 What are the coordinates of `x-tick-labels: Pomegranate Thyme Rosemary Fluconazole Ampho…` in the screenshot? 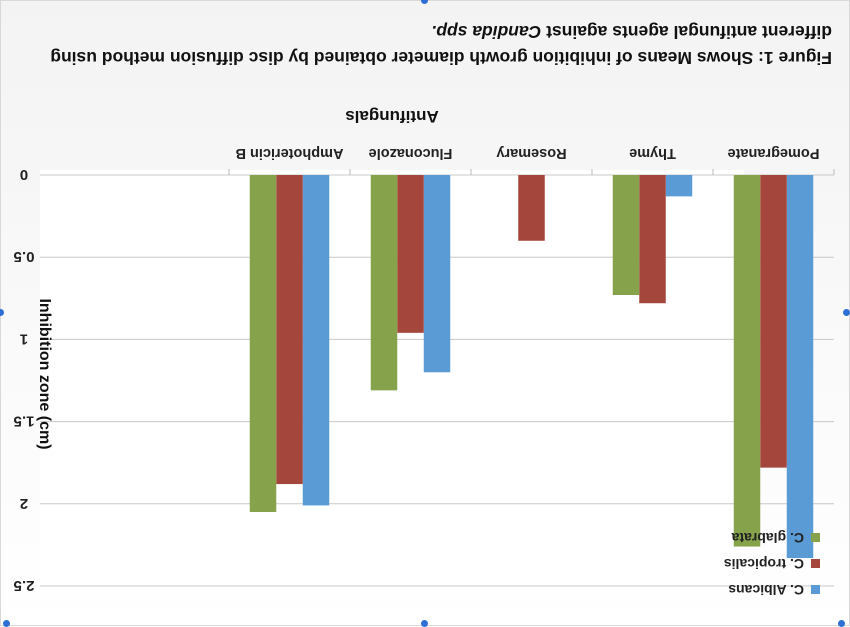 It's located at (531, 160).